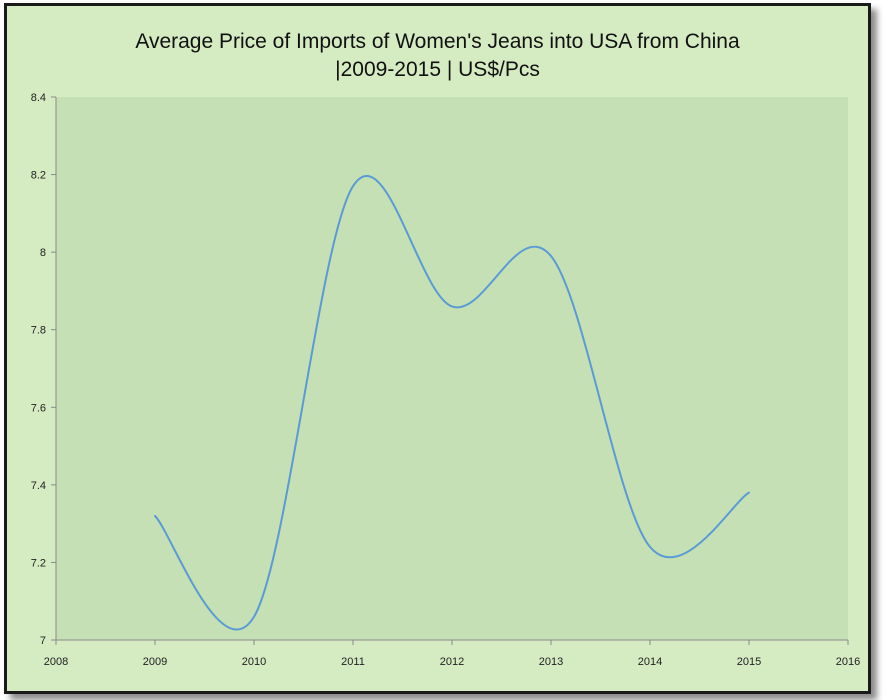 The width and height of the screenshot is (892, 700). I want to click on y-axis-ticks: 7 7.2 7.4 7.6 7.8 8 8.2 8.4, so click(43, 369).